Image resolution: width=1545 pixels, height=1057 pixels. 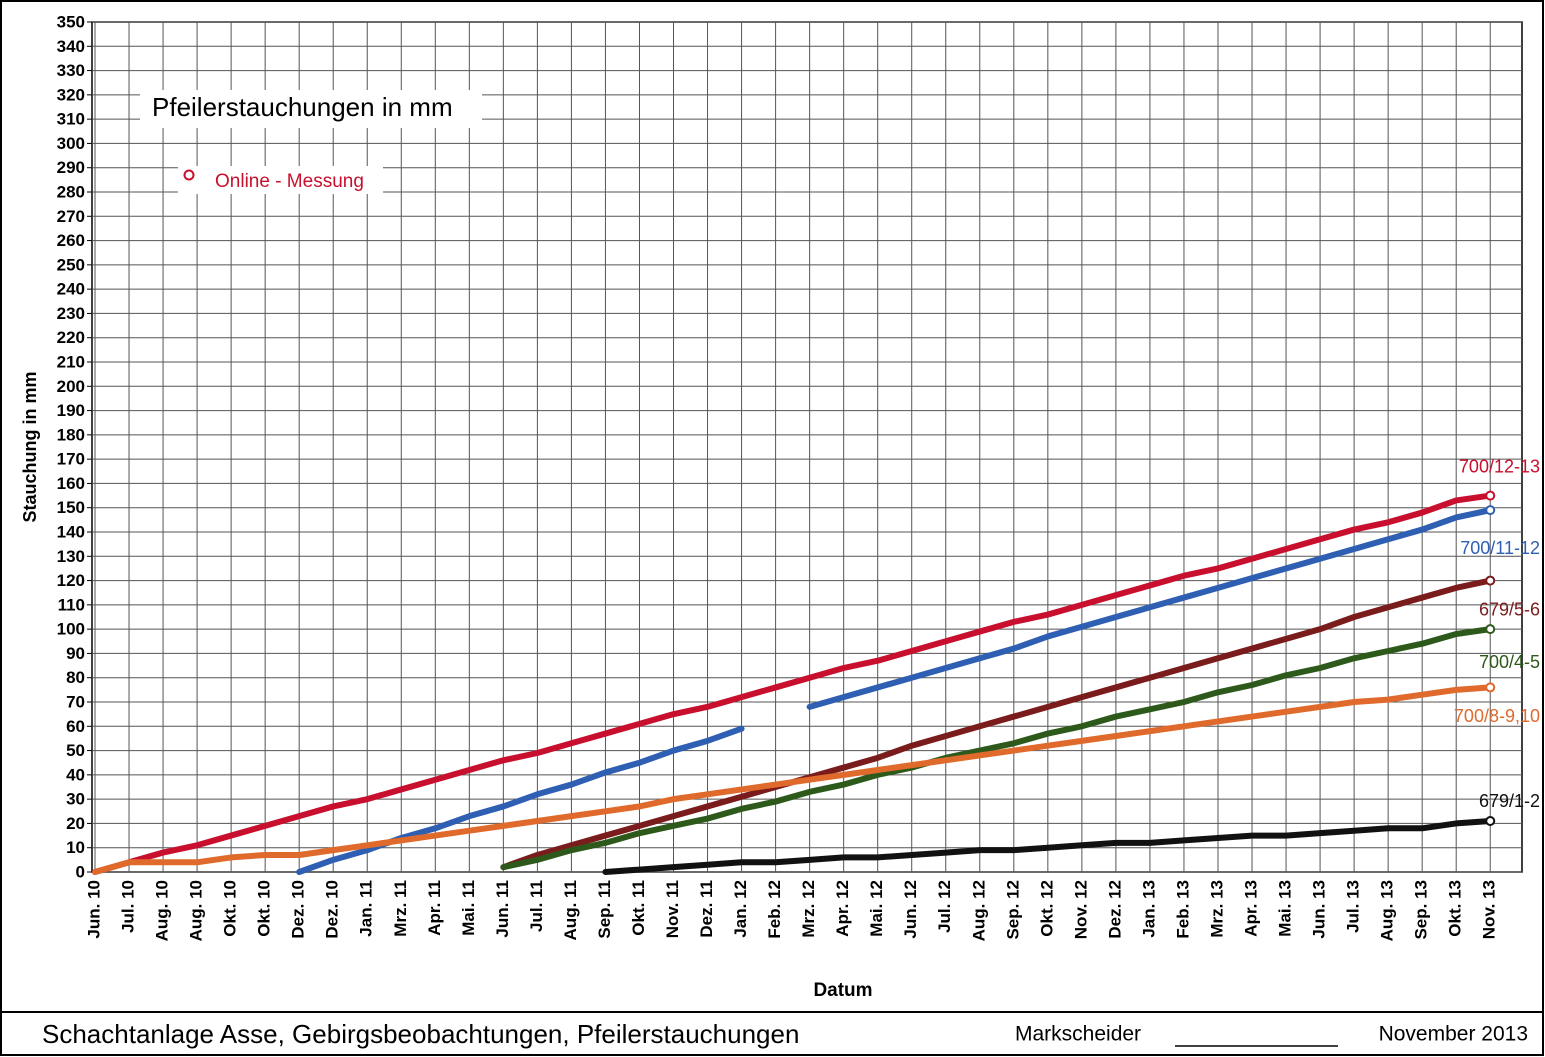 What do you see at coordinates (842, 908) in the screenshot?
I see `x-tick-label: Apr. 12` at bounding box center [842, 908].